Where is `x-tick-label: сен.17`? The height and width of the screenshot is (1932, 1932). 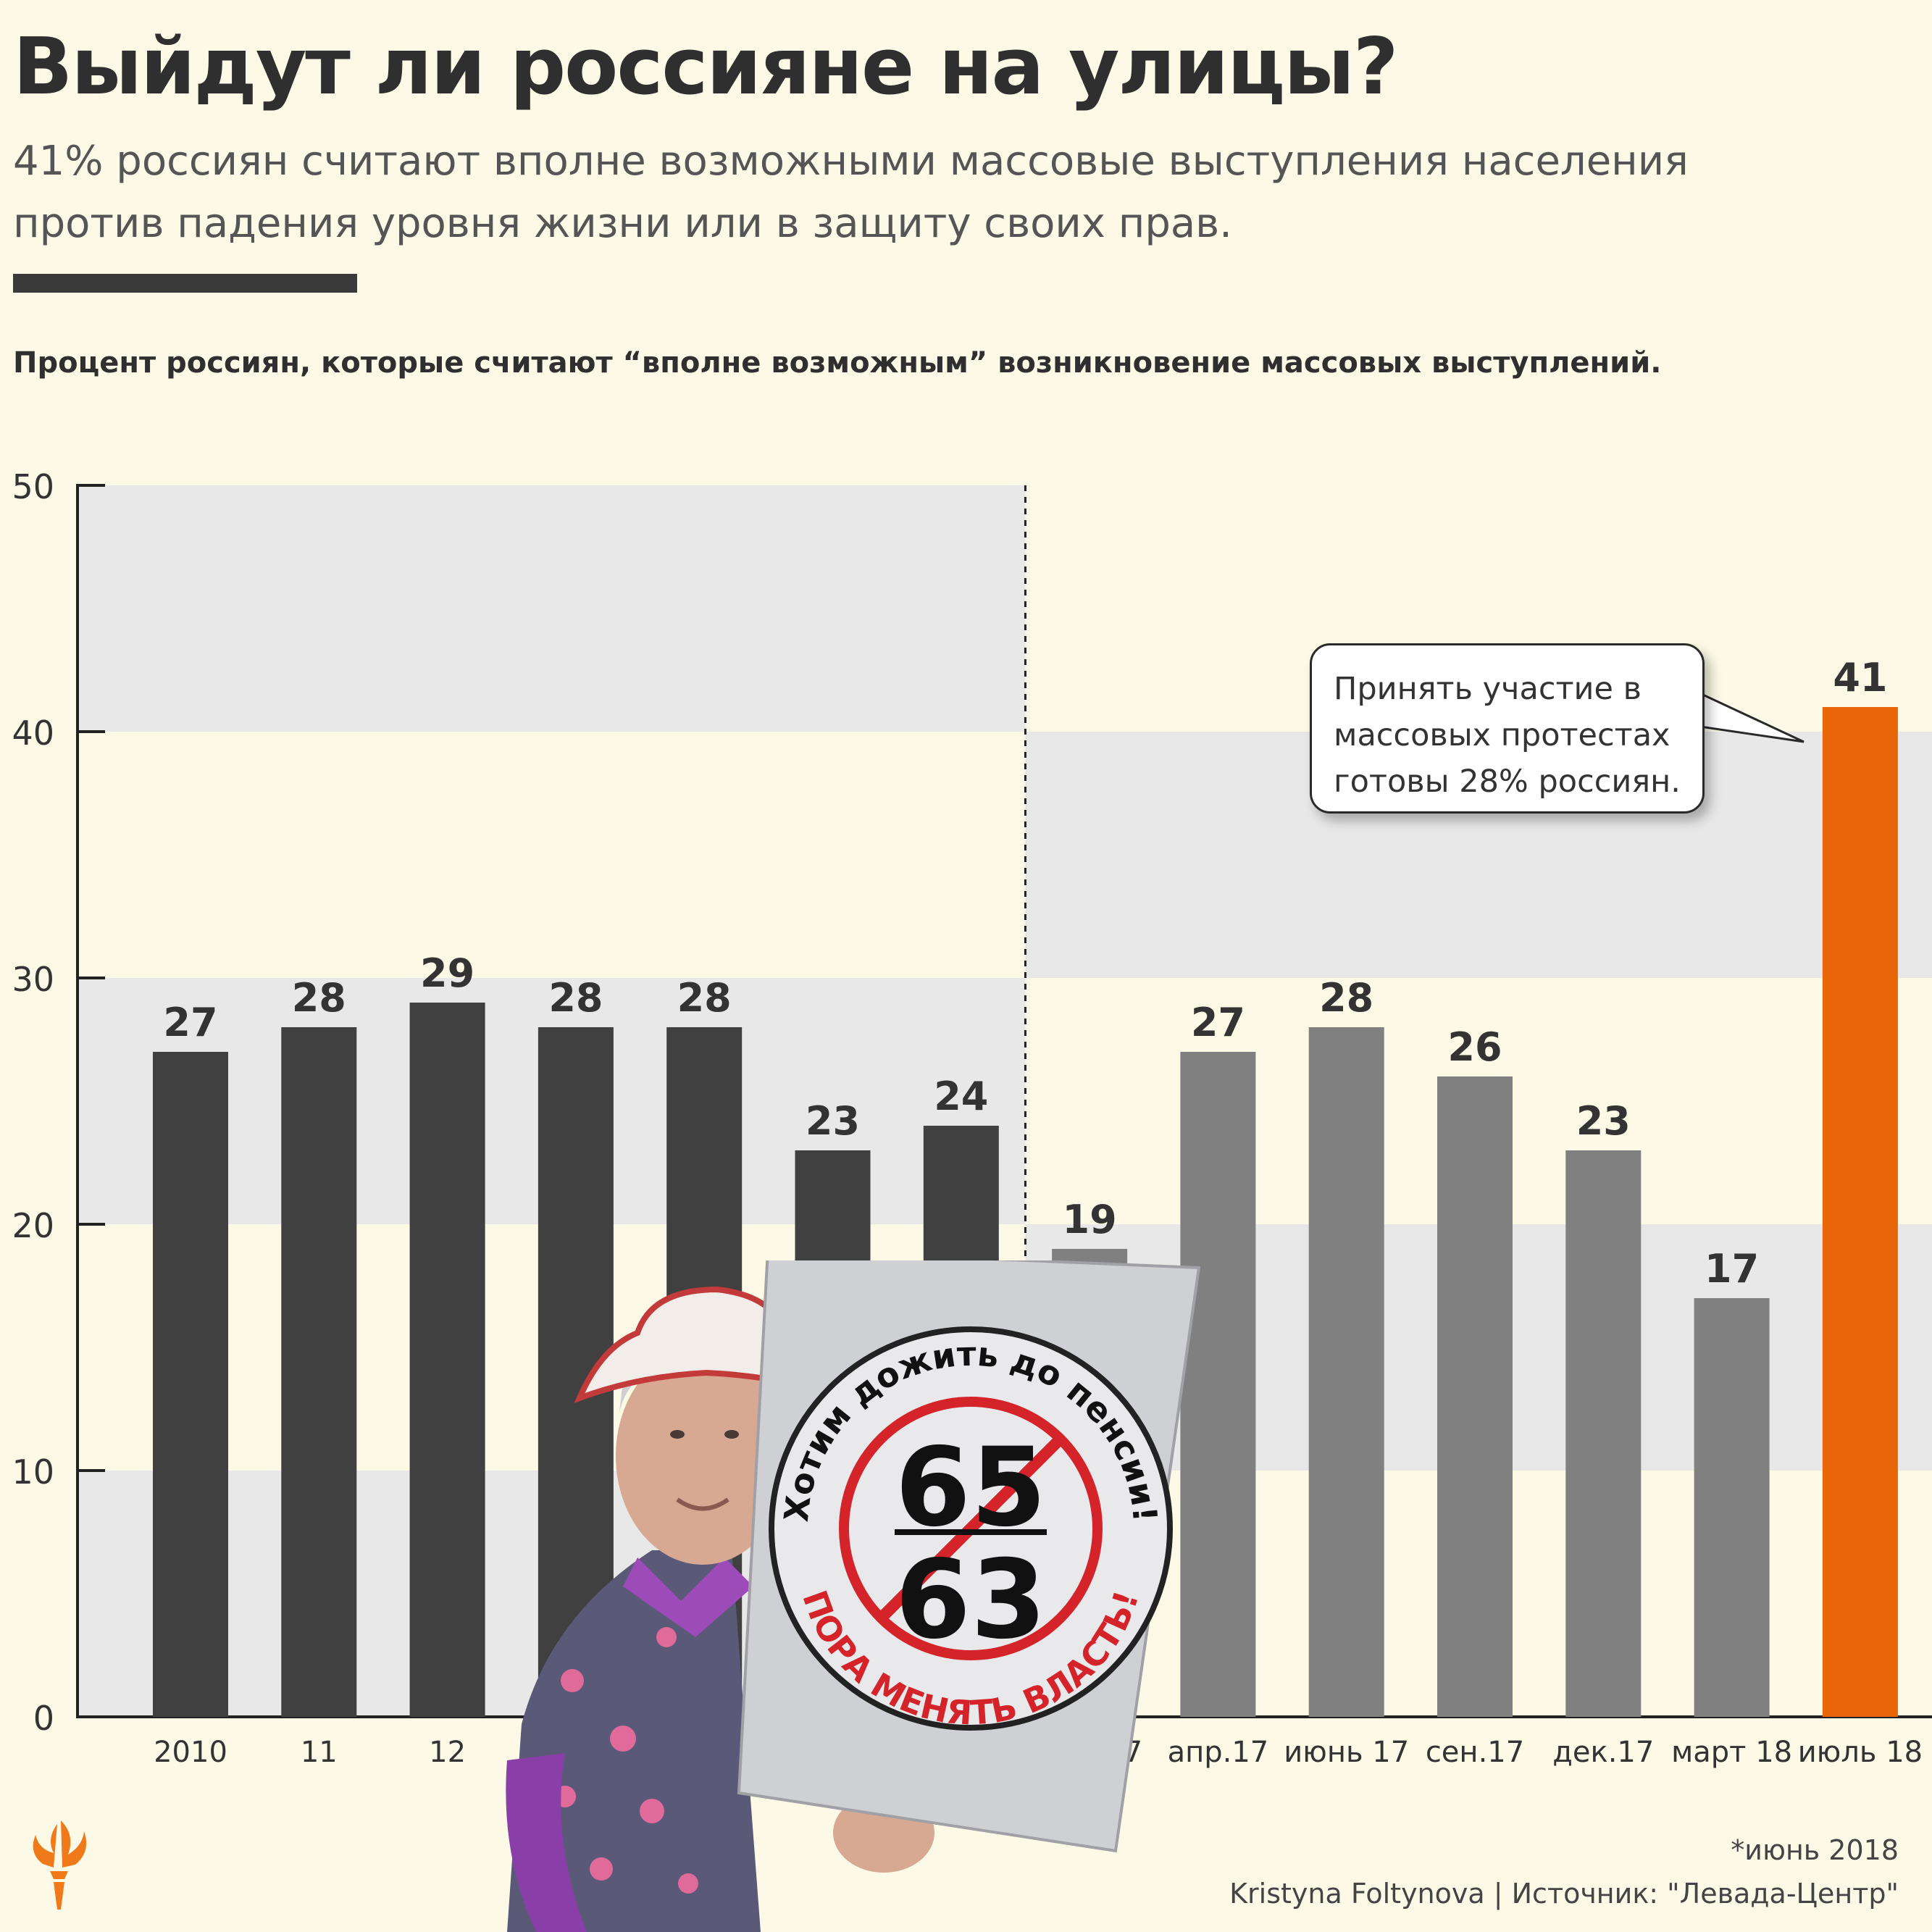 x-tick-label: сен.17 is located at coordinates (1475, 1752).